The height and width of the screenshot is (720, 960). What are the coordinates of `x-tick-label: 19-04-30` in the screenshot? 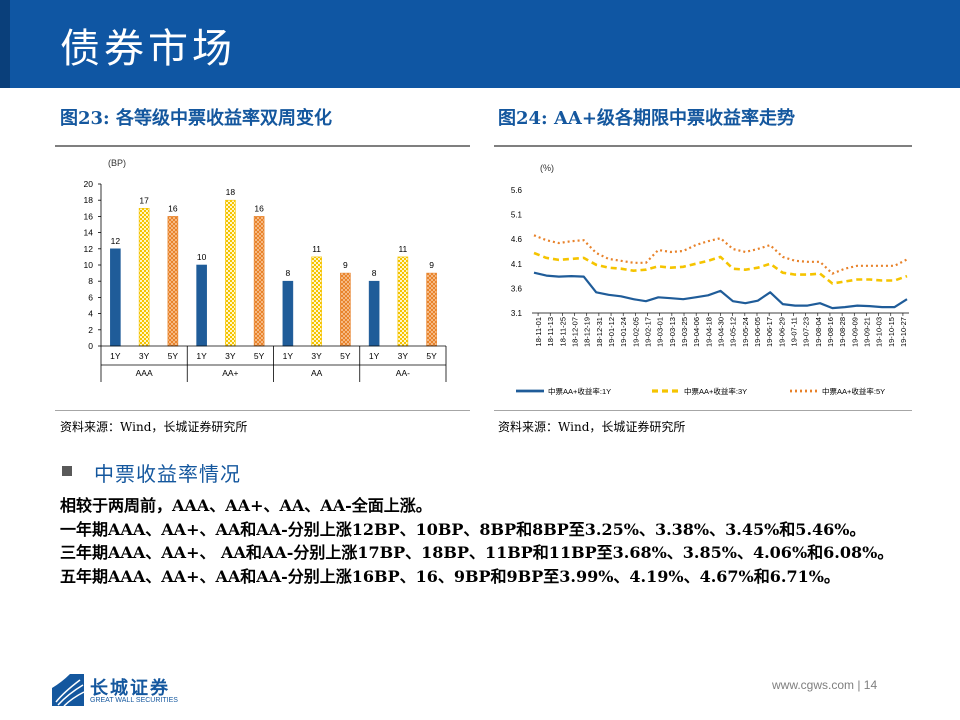 It's located at (721, 332).